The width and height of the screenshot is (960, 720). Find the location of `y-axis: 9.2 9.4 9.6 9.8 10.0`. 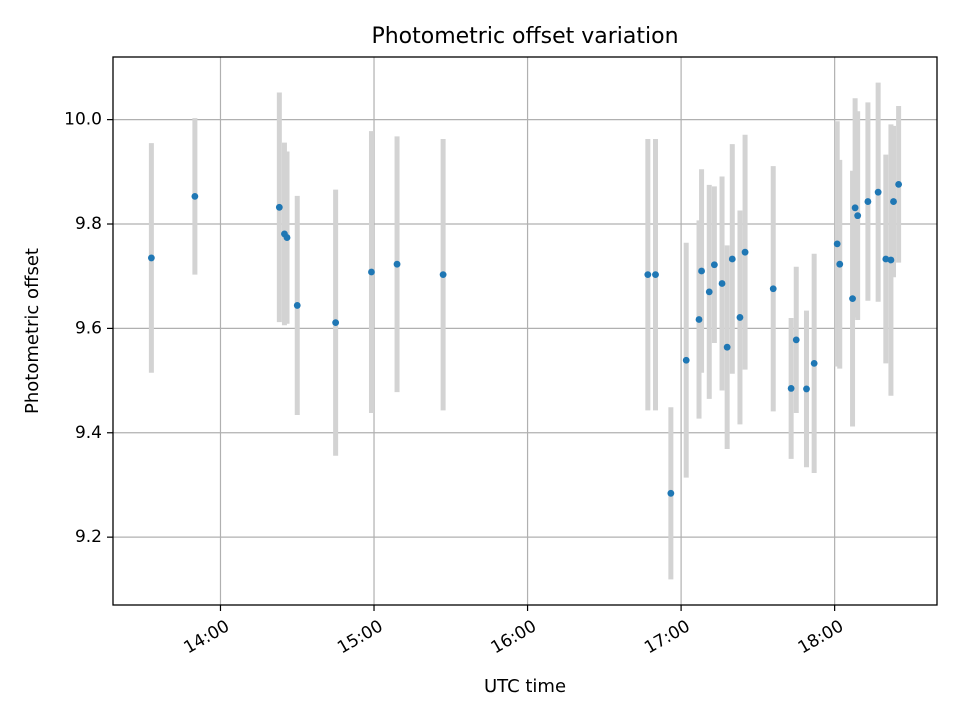

y-axis: 9.2 9.4 9.6 9.8 10.0 is located at coordinates (88, 328).